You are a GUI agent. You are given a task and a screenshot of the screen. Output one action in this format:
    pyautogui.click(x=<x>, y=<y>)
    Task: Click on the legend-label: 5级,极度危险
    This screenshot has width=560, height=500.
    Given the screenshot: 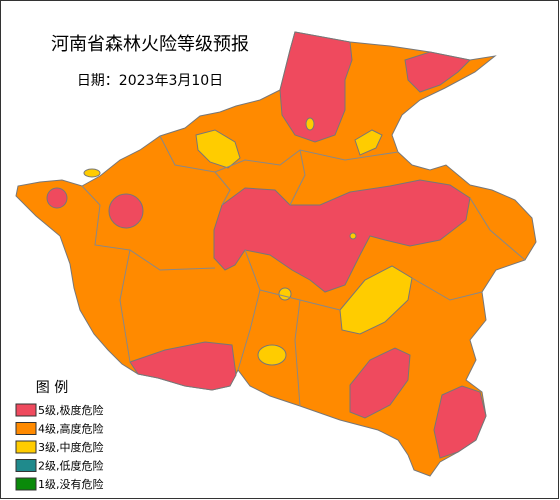 What is the action you would take?
    pyautogui.click(x=71, y=410)
    